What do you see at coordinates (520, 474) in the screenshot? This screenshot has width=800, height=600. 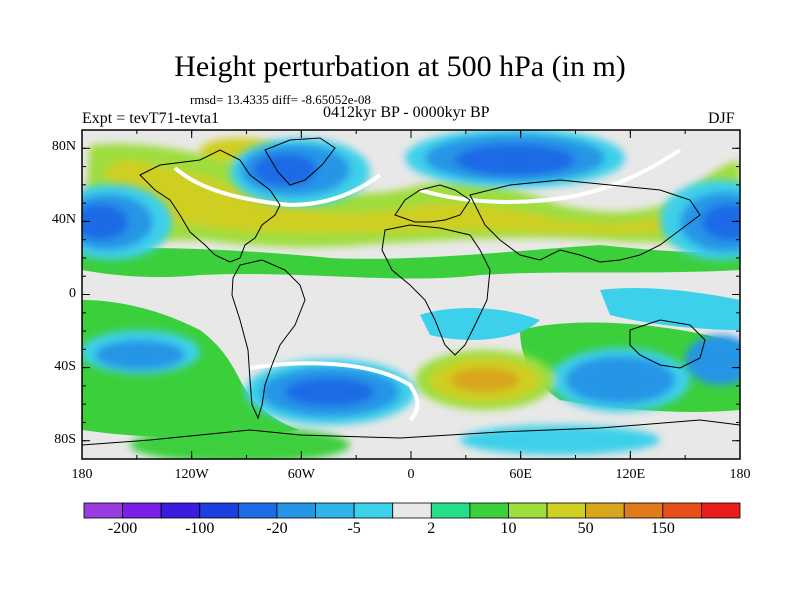 I see `x-tick-label: 60E` at bounding box center [520, 474].